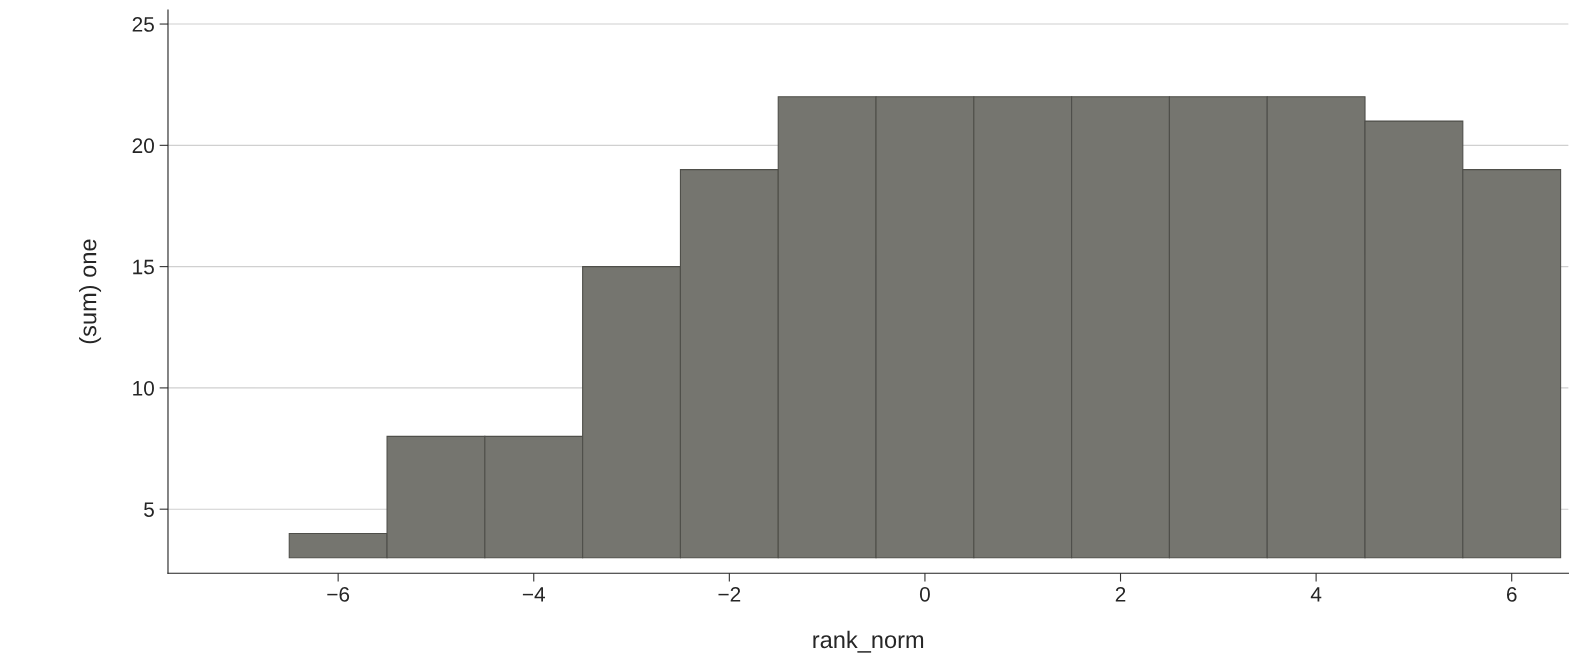 The image size is (1570, 665). I want to click on x-tick-label: −2, so click(729, 594).